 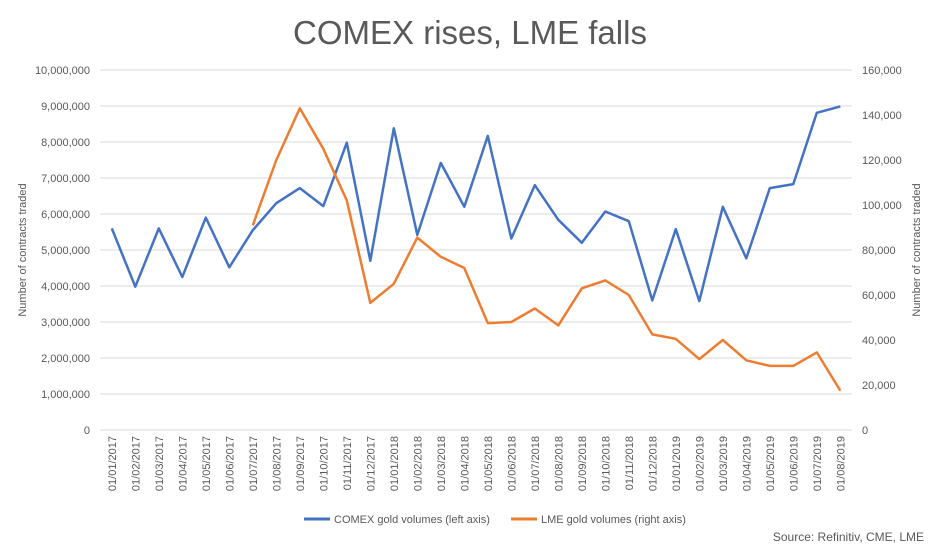 What do you see at coordinates (724, 463) in the screenshot?
I see `x-tick-label: 01/03/2019` at bounding box center [724, 463].